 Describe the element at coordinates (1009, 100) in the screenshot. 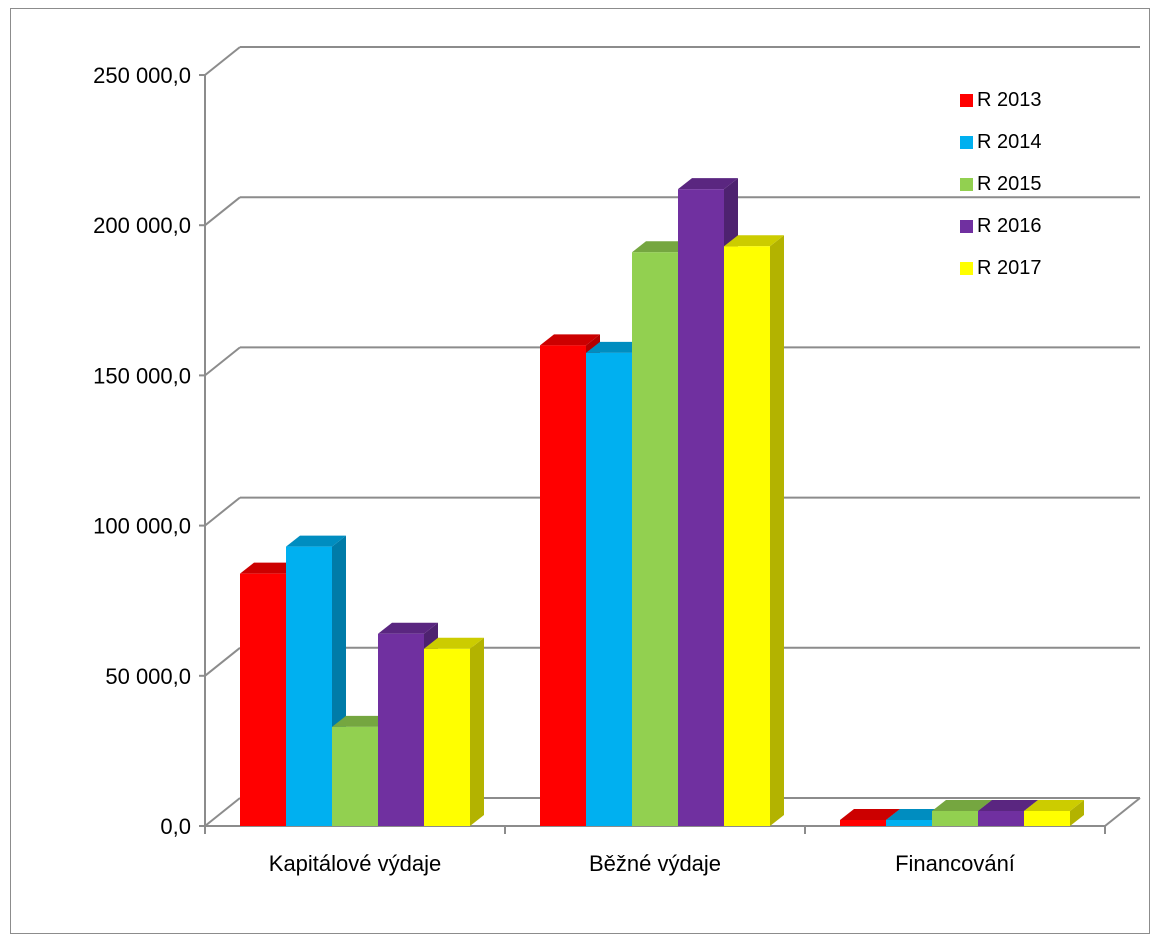

I see `legend-label: R 2013` at that location.